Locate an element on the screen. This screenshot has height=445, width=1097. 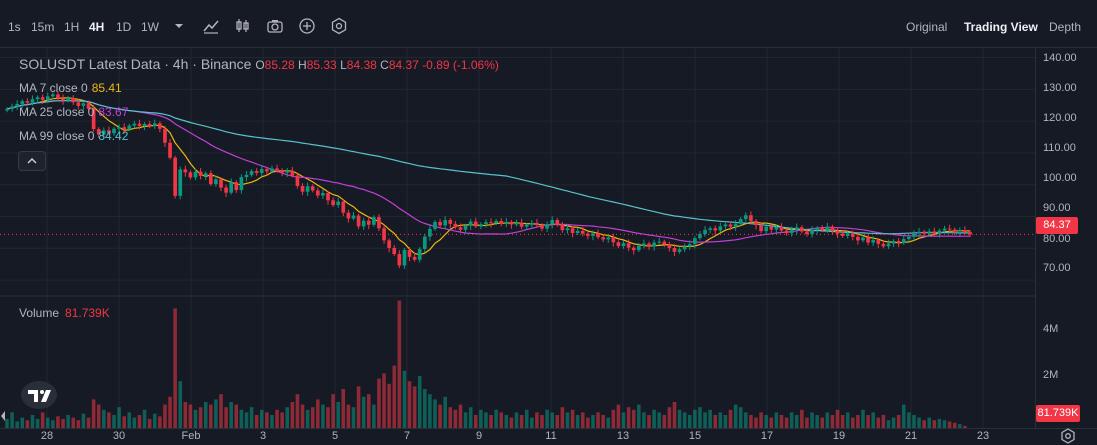
indicators-icon is located at coordinates (211, 26).